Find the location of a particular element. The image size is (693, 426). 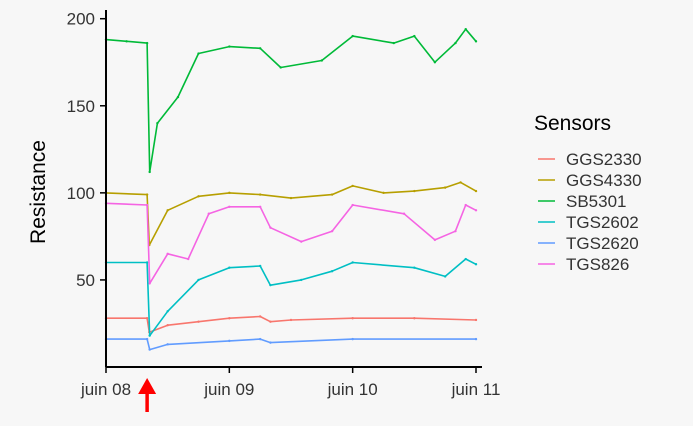

legend-label: GGS2330 is located at coordinates (604, 159).